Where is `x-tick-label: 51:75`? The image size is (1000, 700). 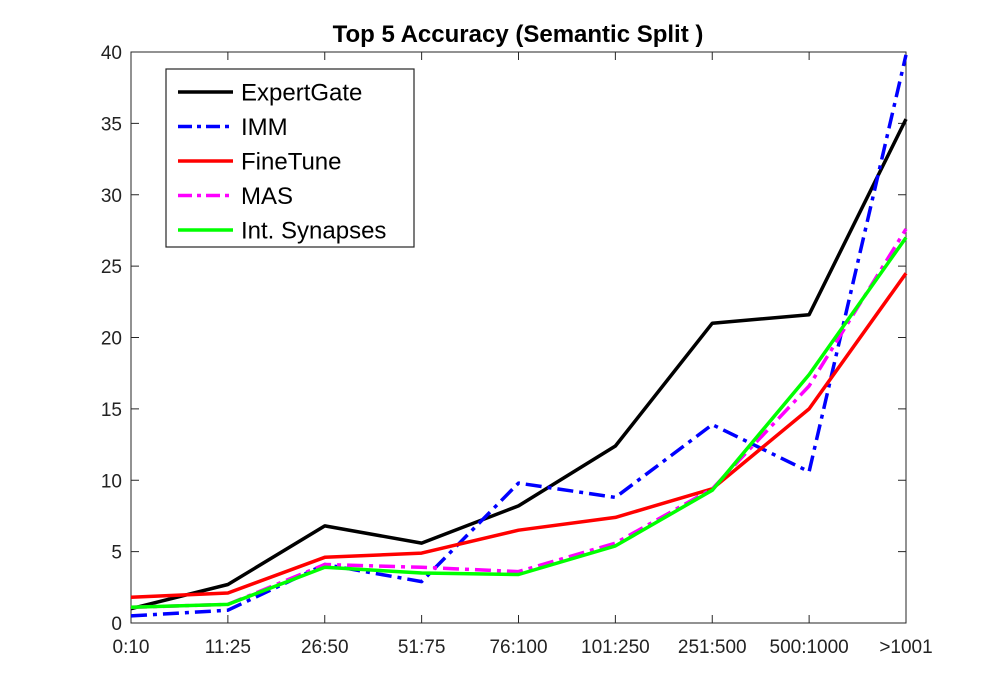 x-tick-label: 51:75 is located at coordinates (422, 647).